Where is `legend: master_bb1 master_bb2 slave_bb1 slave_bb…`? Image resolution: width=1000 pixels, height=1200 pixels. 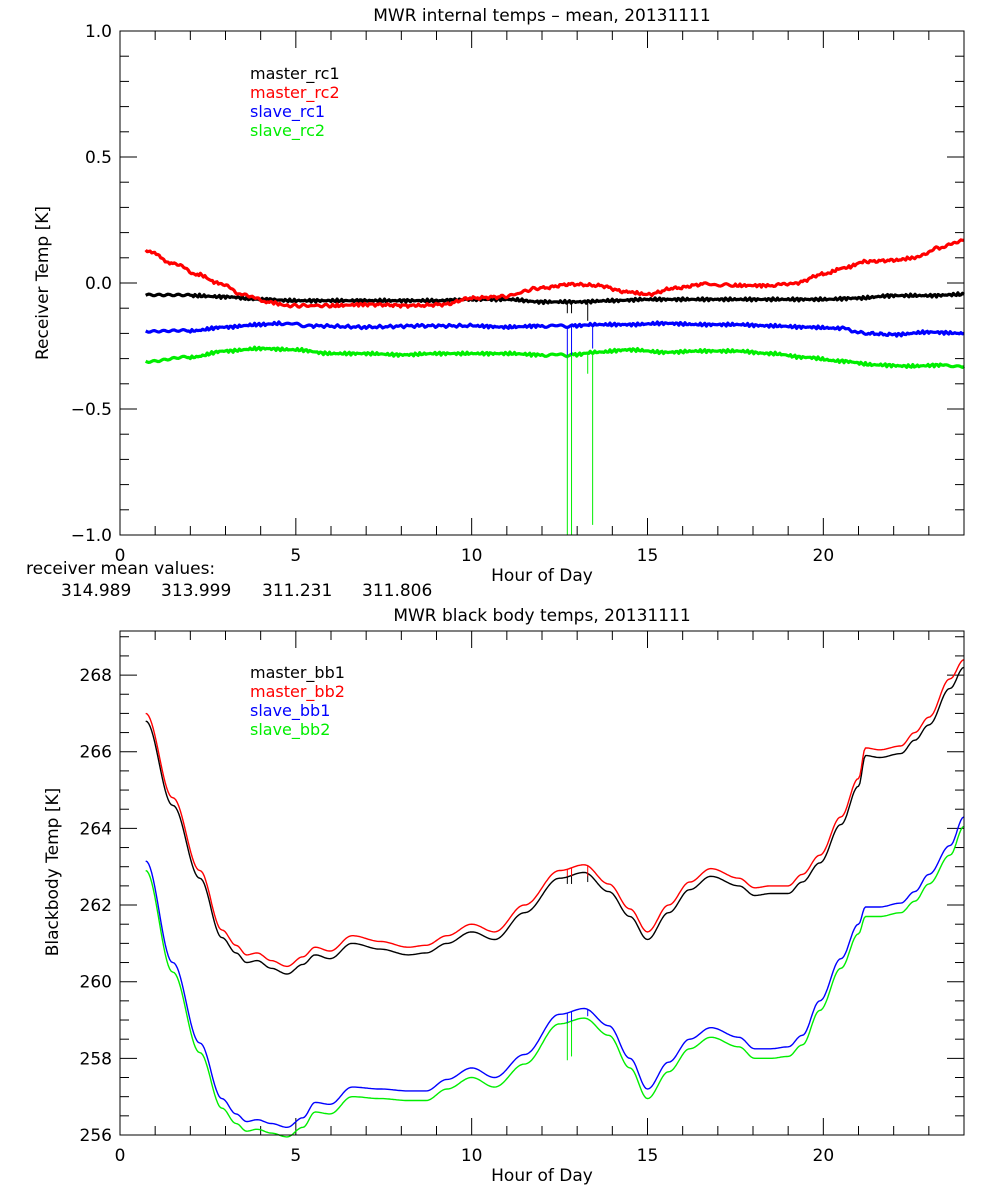
legend: master_bb1 master_bb2 slave_bb1 slave_bb… is located at coordinates (297, 701).